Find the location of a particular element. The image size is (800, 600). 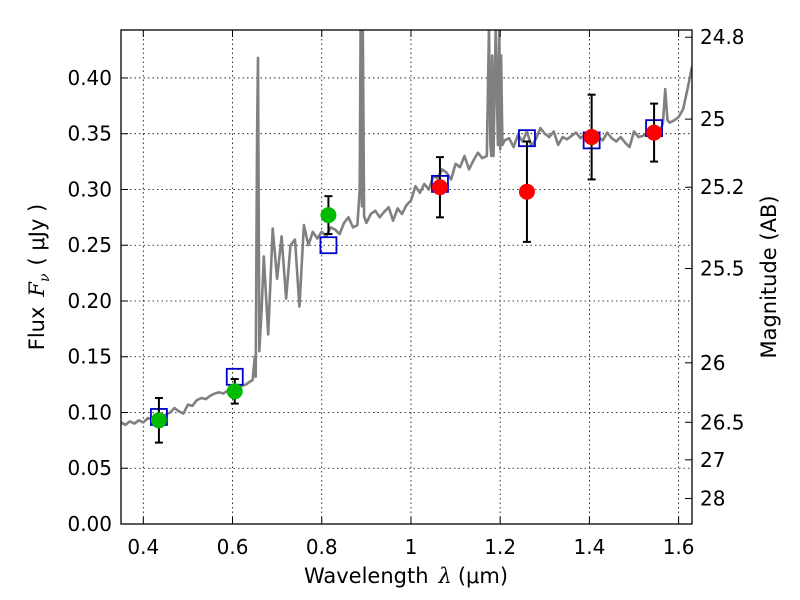

magnitude-tick-label: 28 is located at coordinates (712, 498).